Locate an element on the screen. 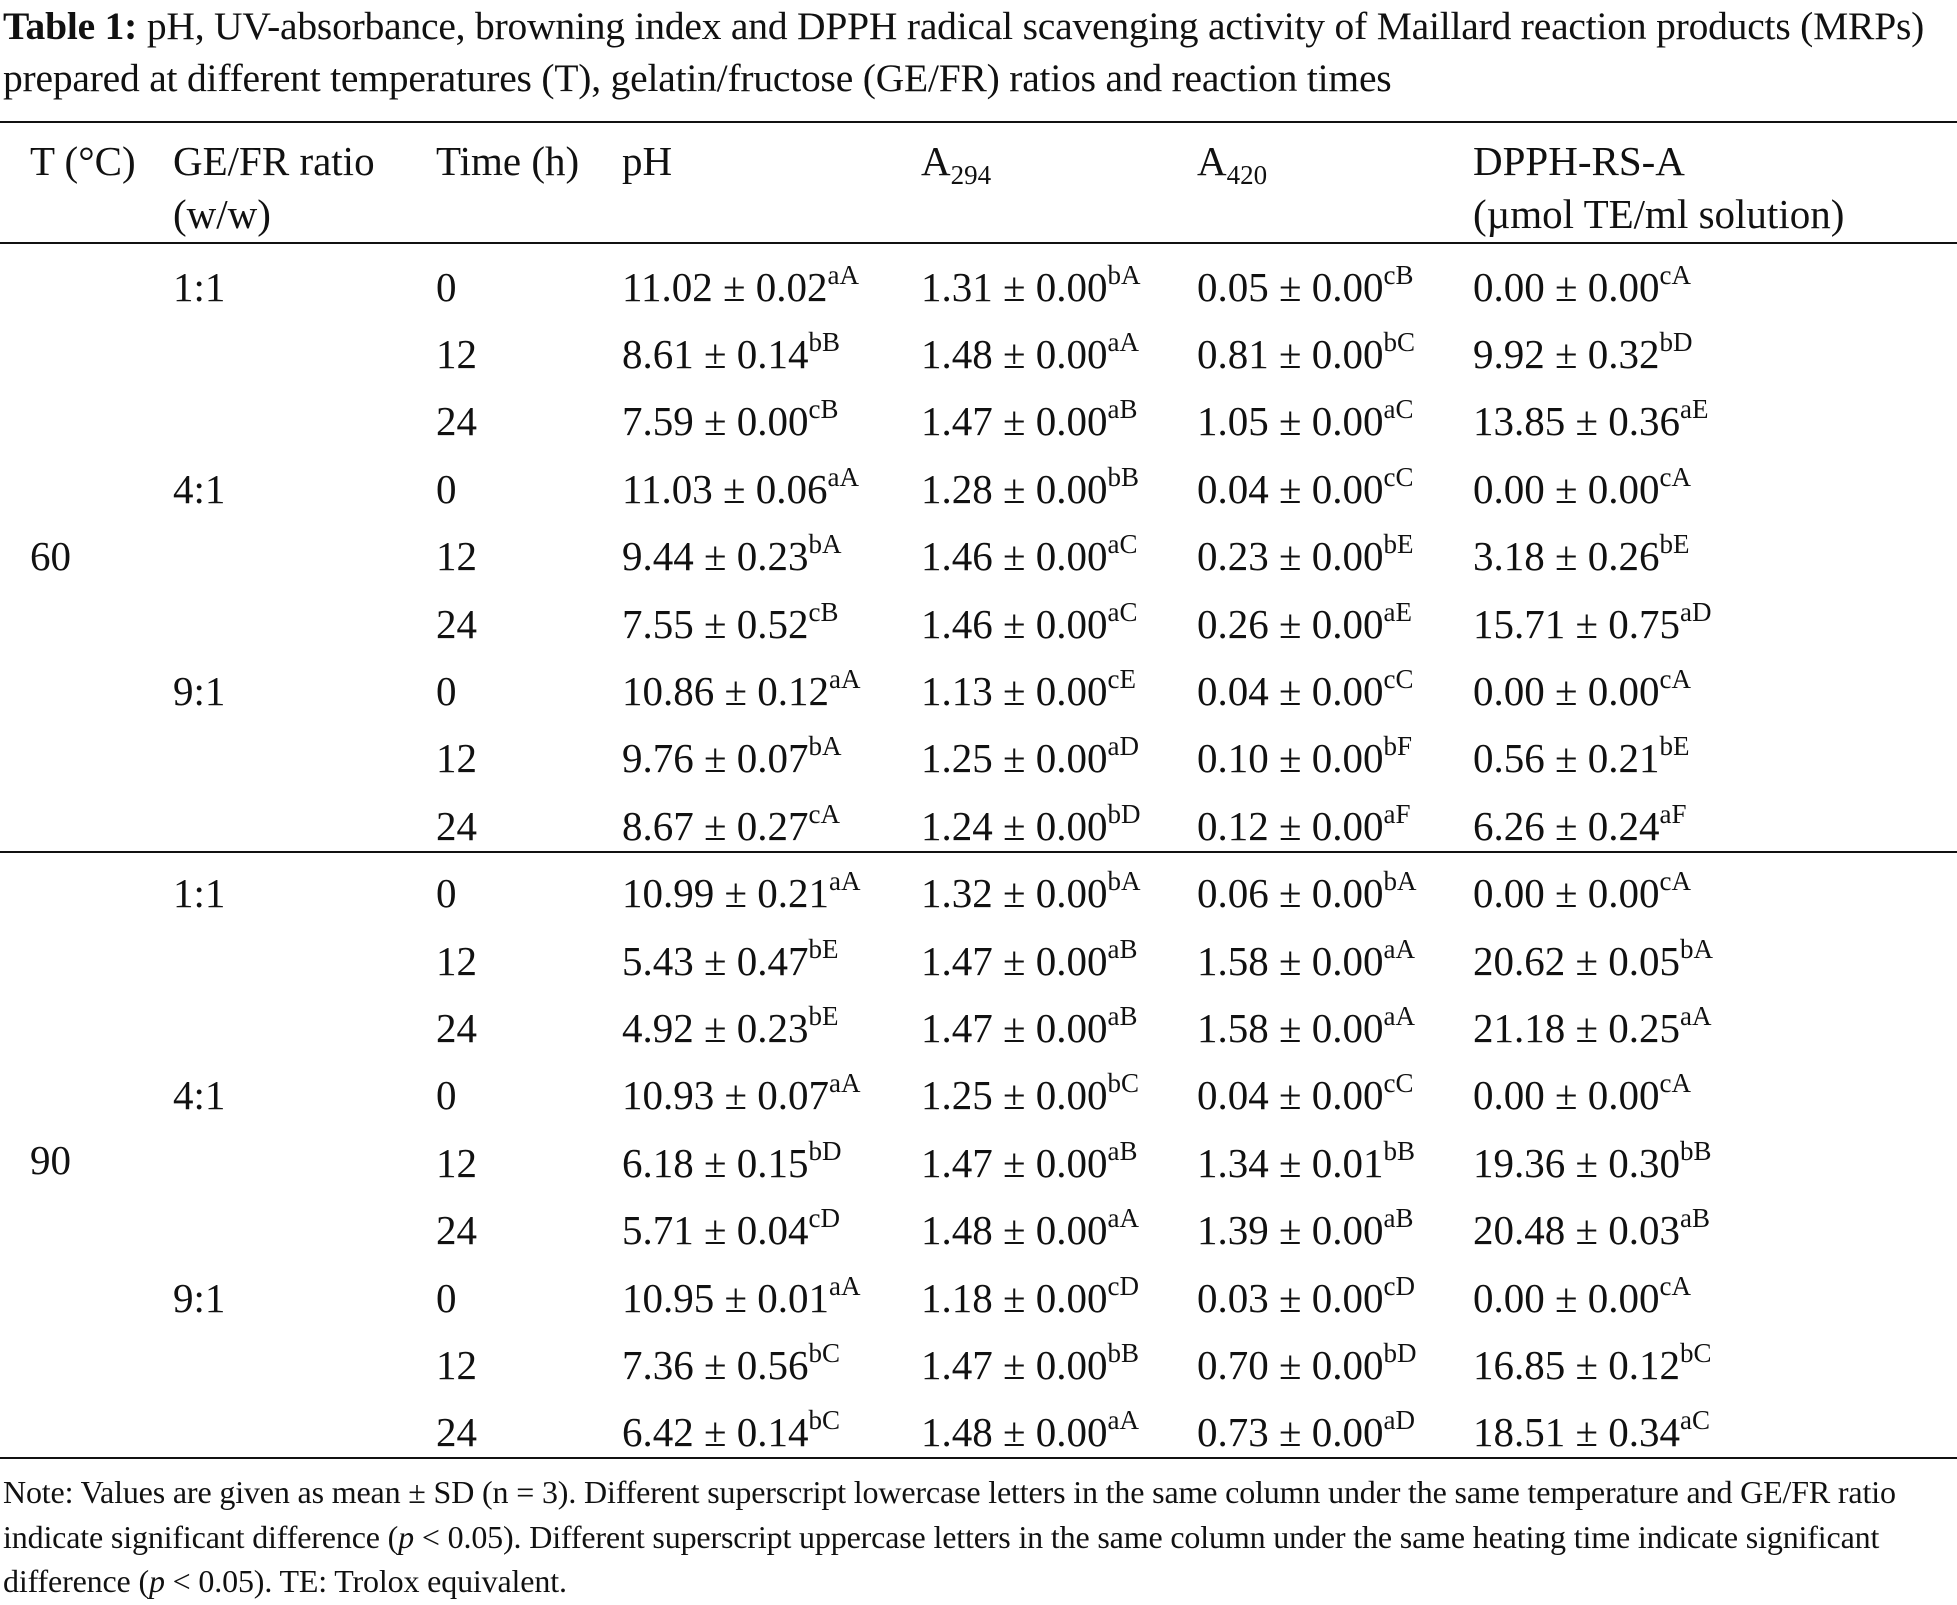 Image resolution: width=1957 pixels, height=1605 pixels. cell-dpph: 0.00 ± 0.00cA is located at coordinates (1715, 690).